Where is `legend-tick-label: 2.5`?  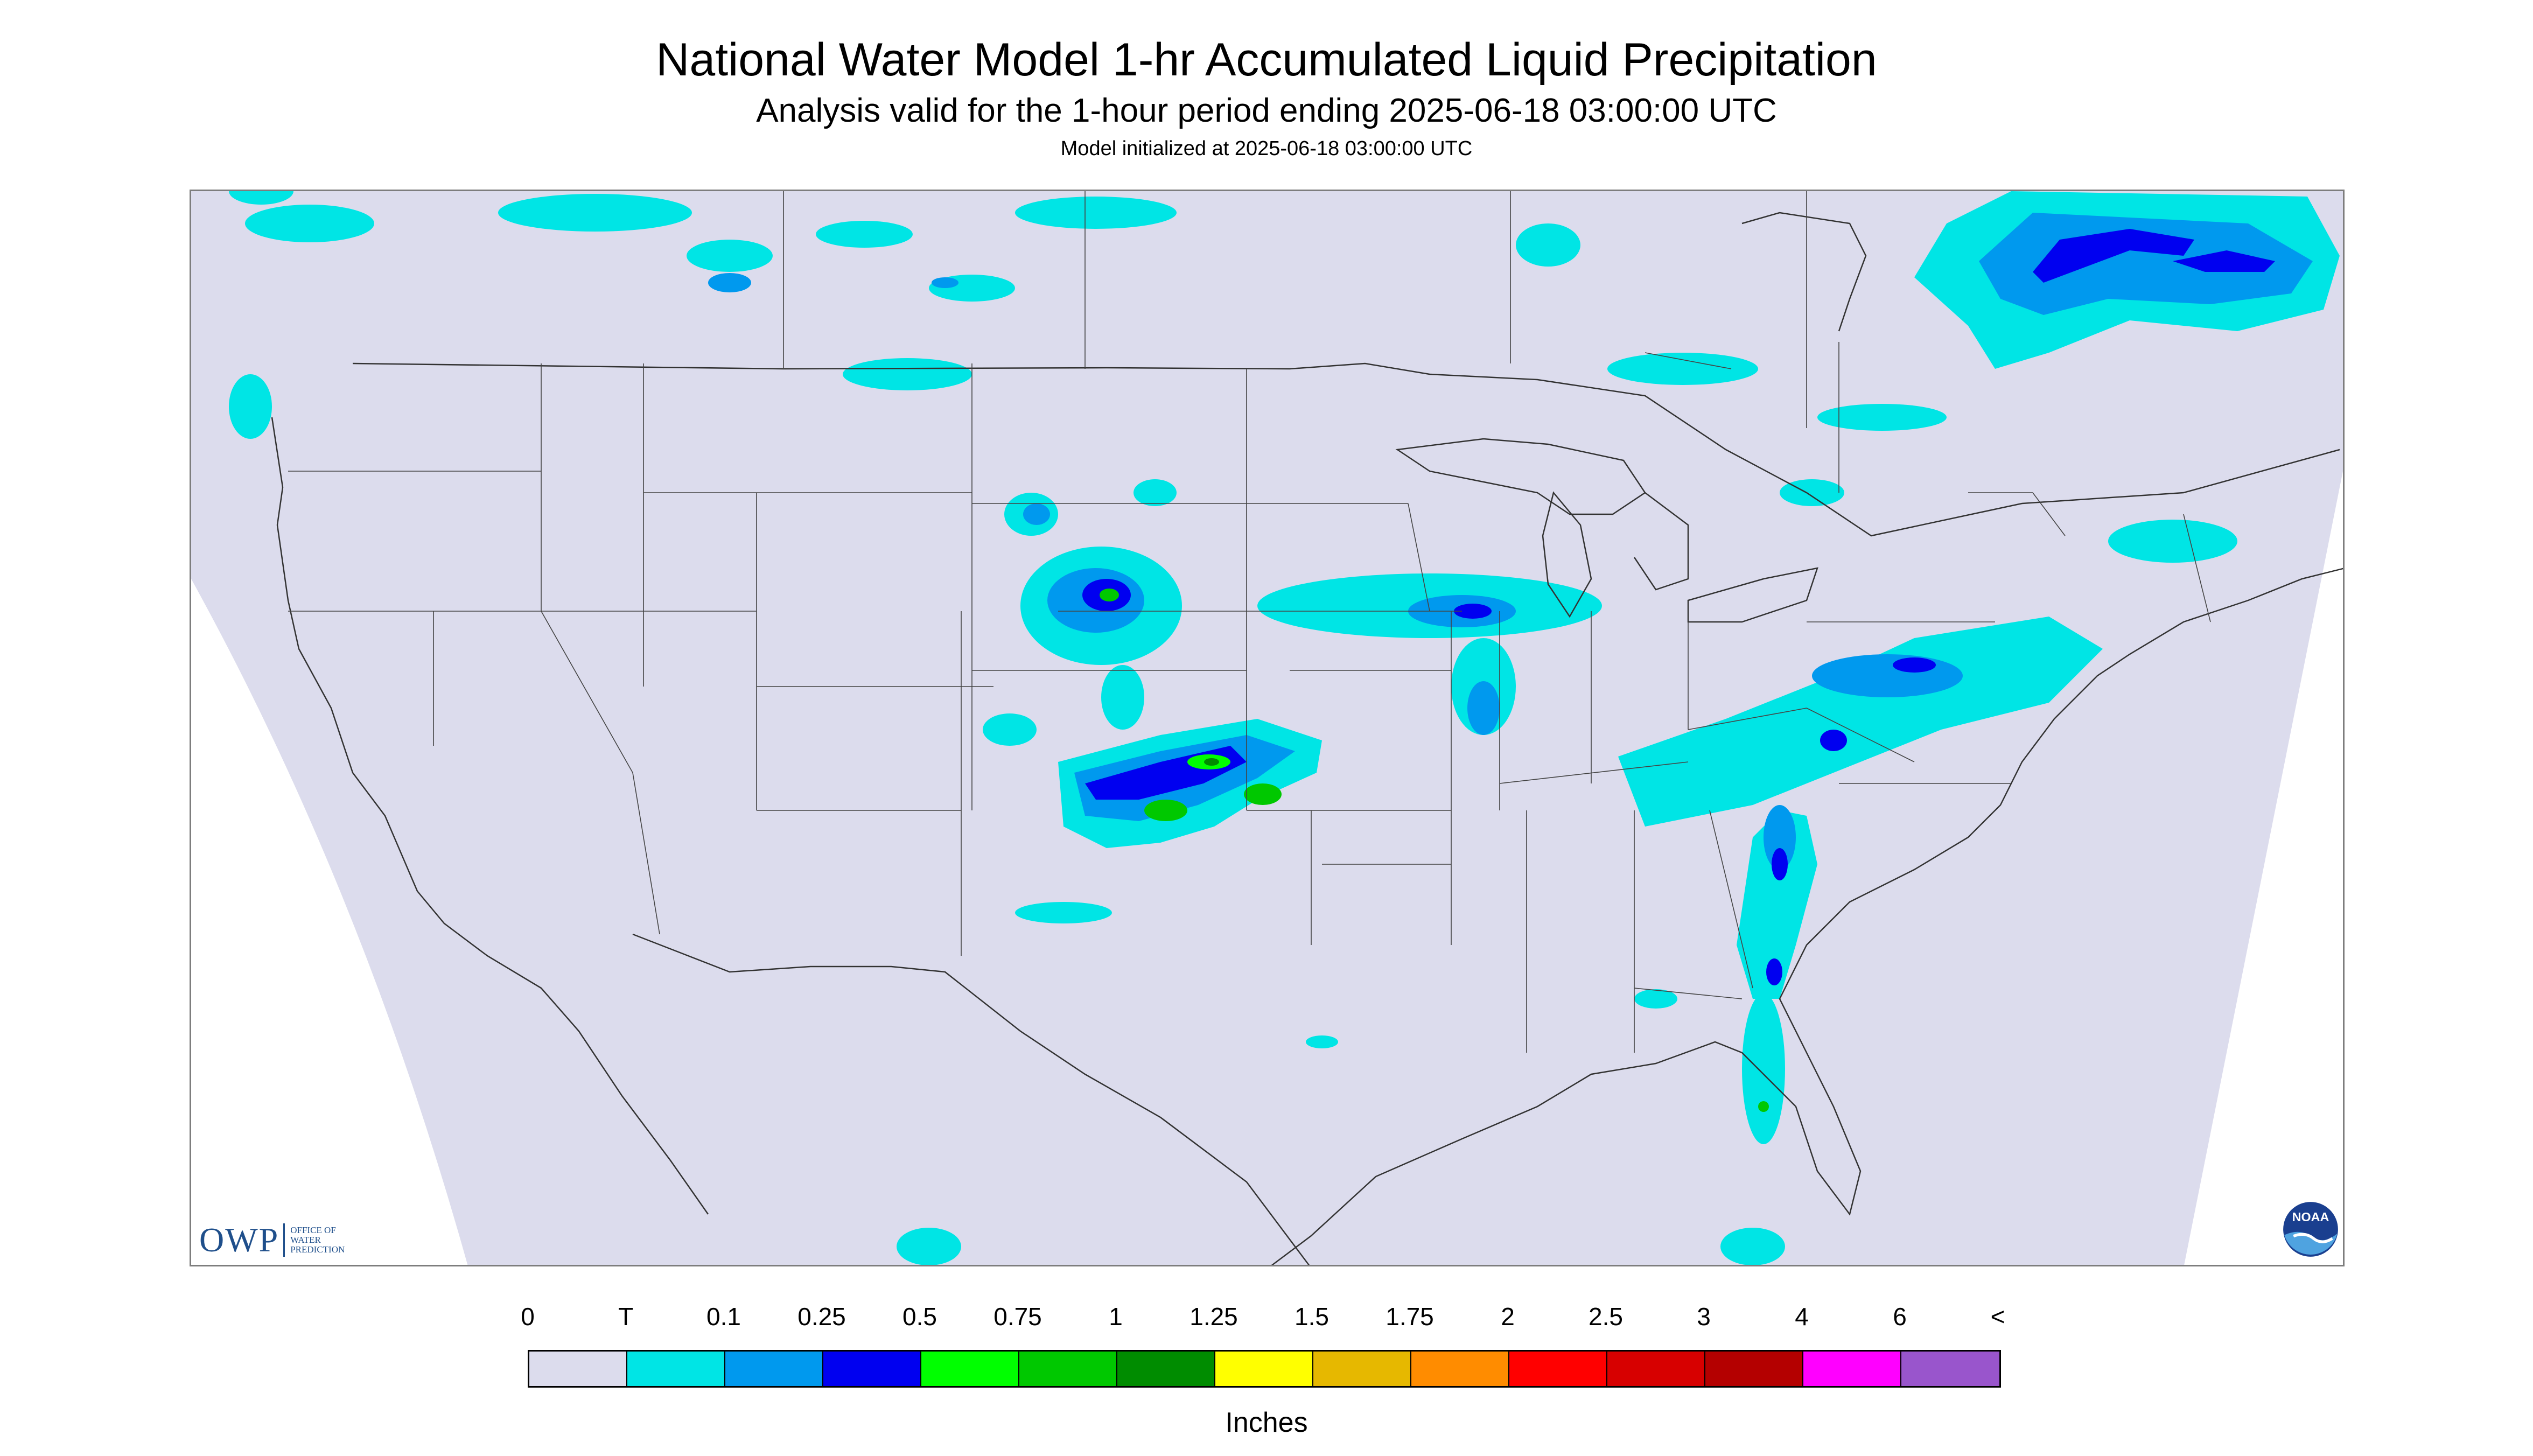
legend-tick-label: 2.5 is located at coordinates (1606, 1317).